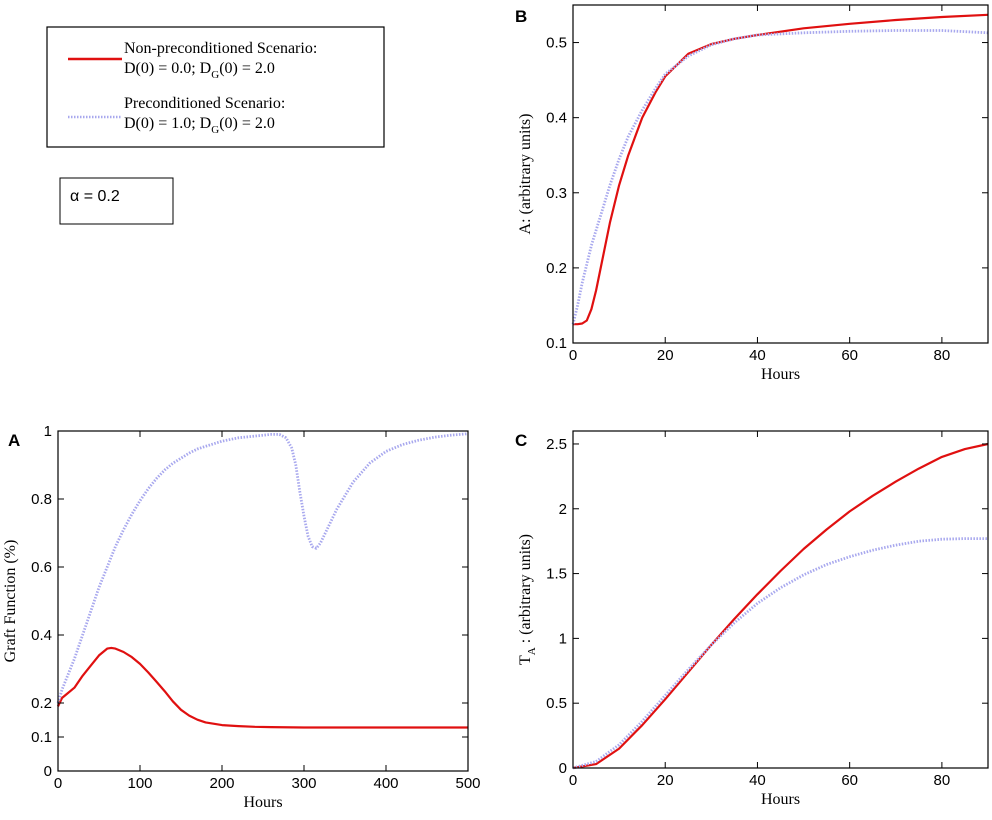 The image size is (992, 820). Describe the element at coordinates (221, 783) in the screenshot. I see `x-tick-label: 200` at that location.